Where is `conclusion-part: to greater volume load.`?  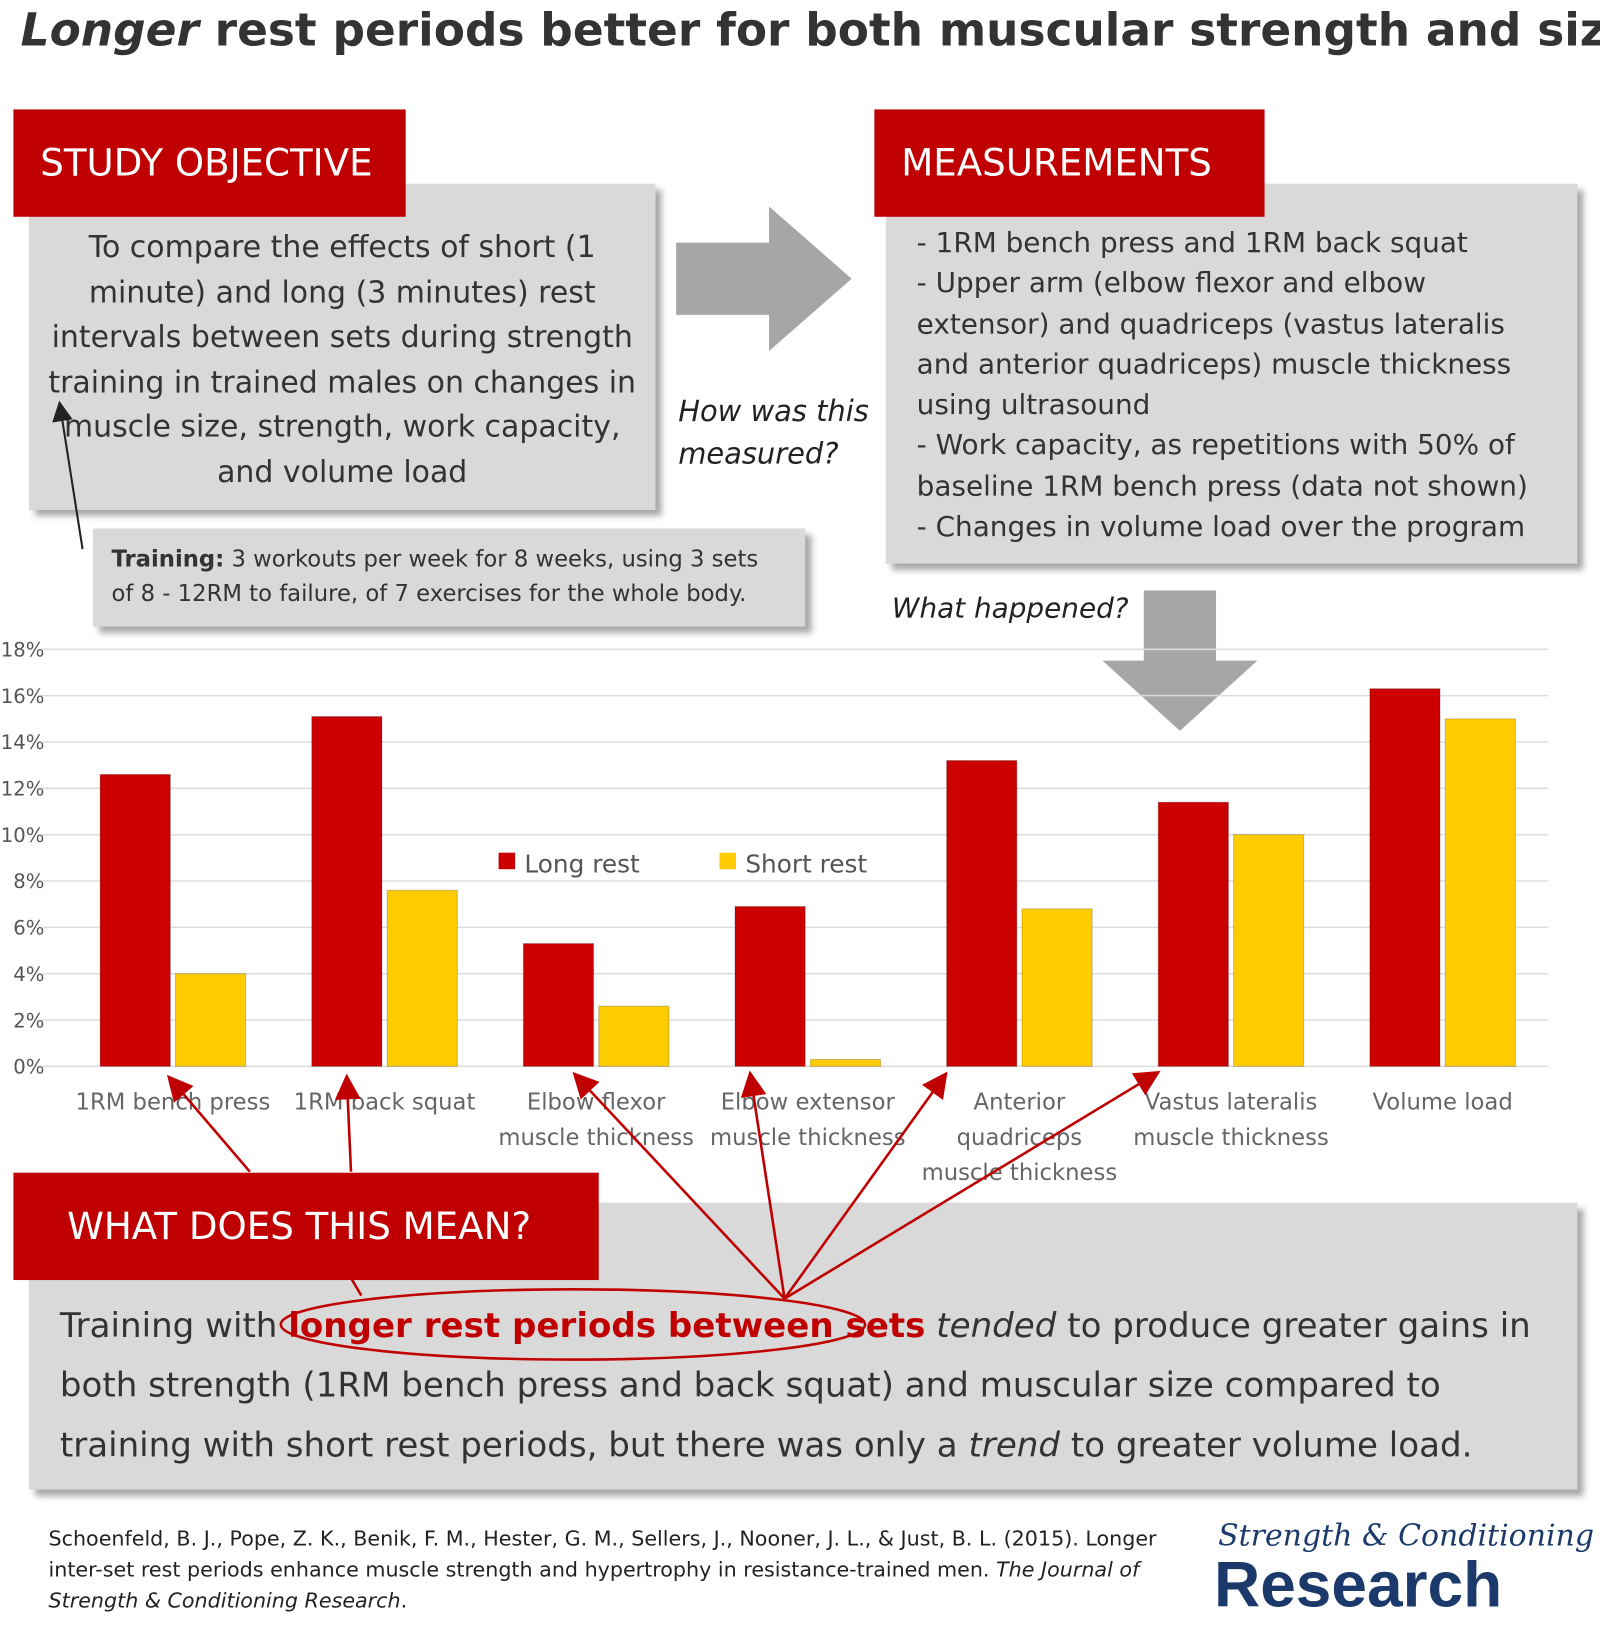
conclusion-part: to greater volume load. is located at coordinates (1266, 1444).